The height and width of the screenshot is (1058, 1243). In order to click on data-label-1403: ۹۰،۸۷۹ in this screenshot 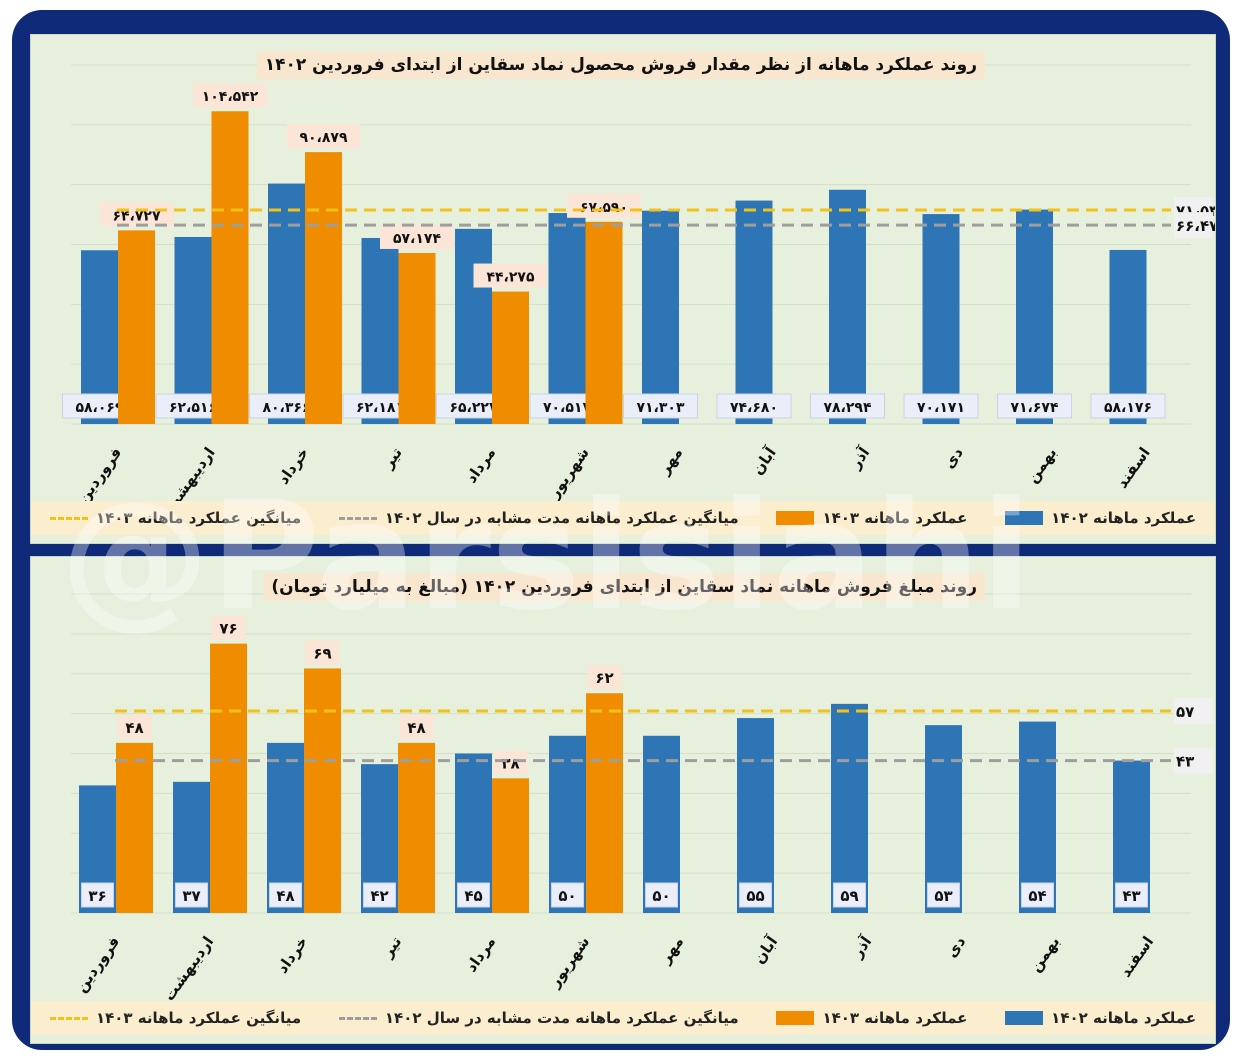, I will do `click(323, 138)`.